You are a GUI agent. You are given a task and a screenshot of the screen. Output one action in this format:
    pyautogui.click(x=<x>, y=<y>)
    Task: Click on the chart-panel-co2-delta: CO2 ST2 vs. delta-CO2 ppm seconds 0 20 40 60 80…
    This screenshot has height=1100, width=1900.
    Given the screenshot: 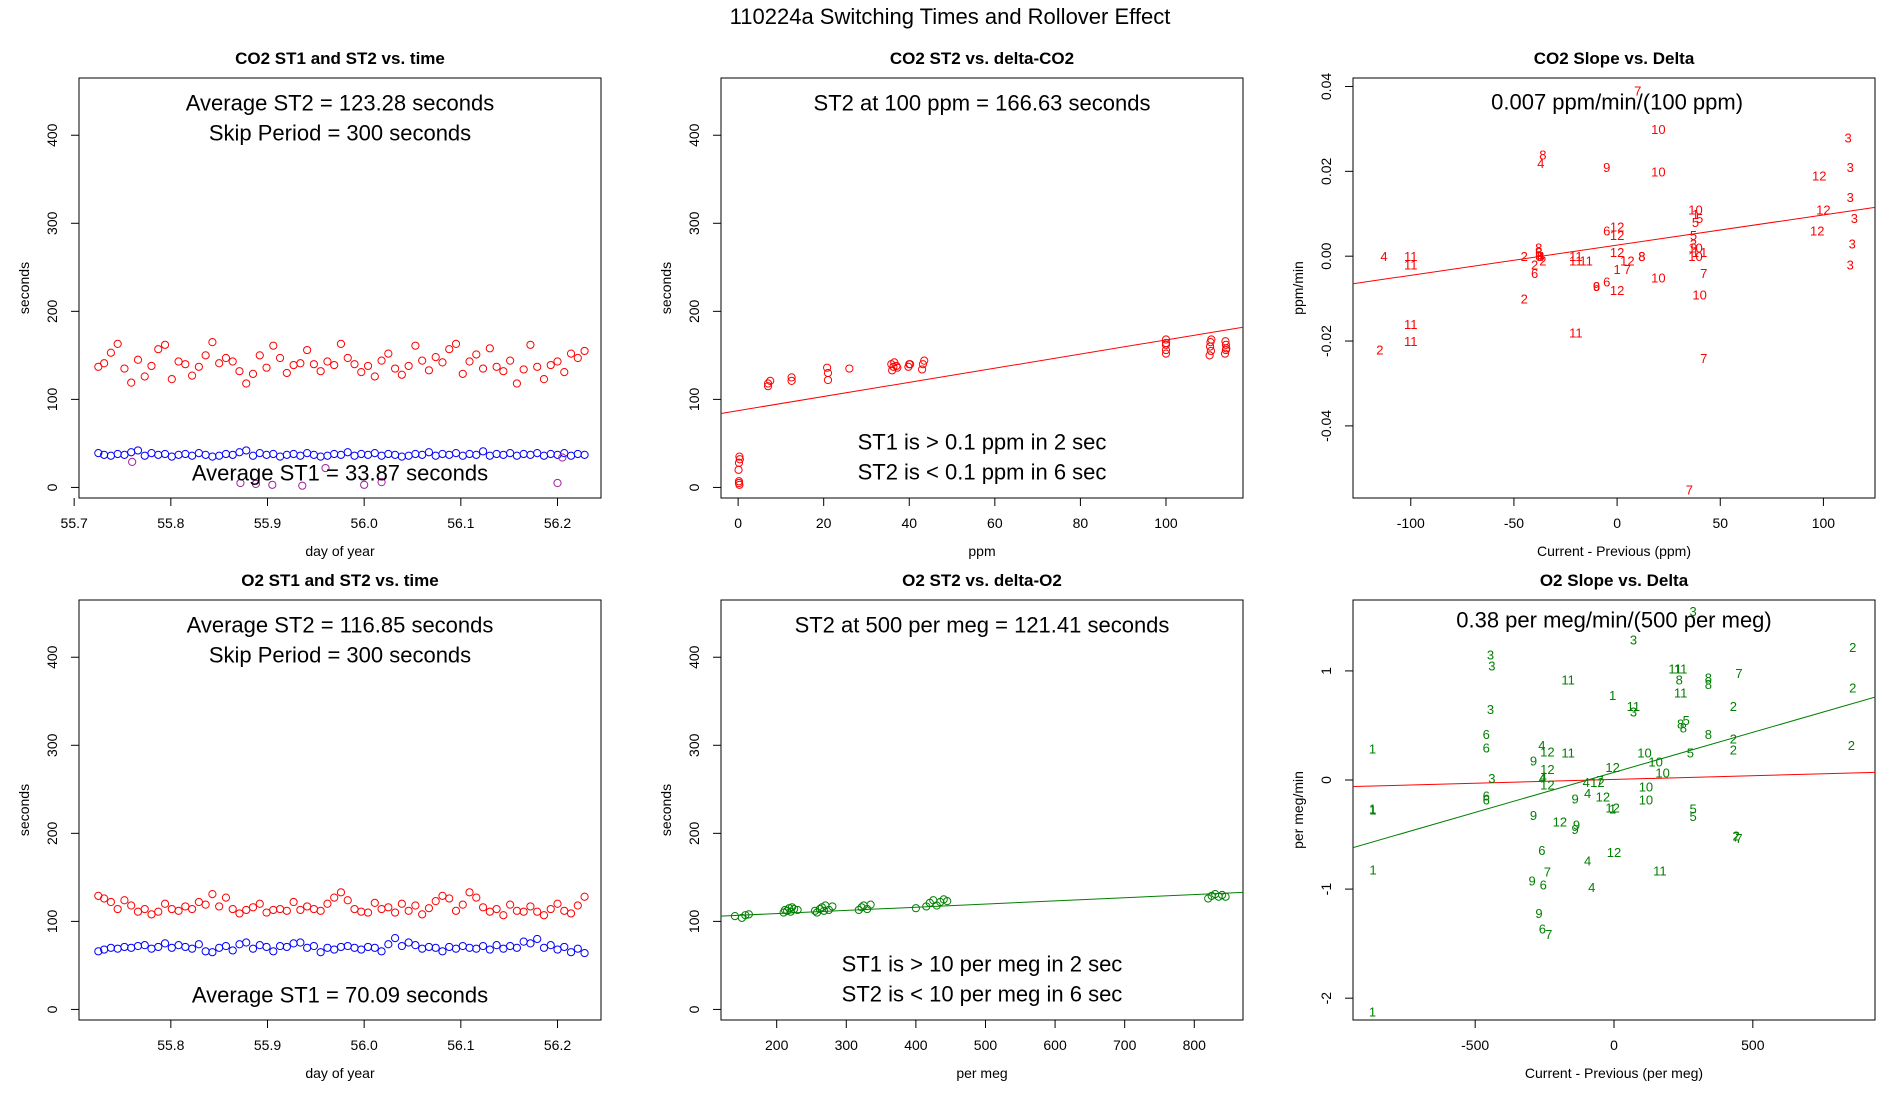 What is the action you would take?
    pyautogui.click(x=951, y=304)
    